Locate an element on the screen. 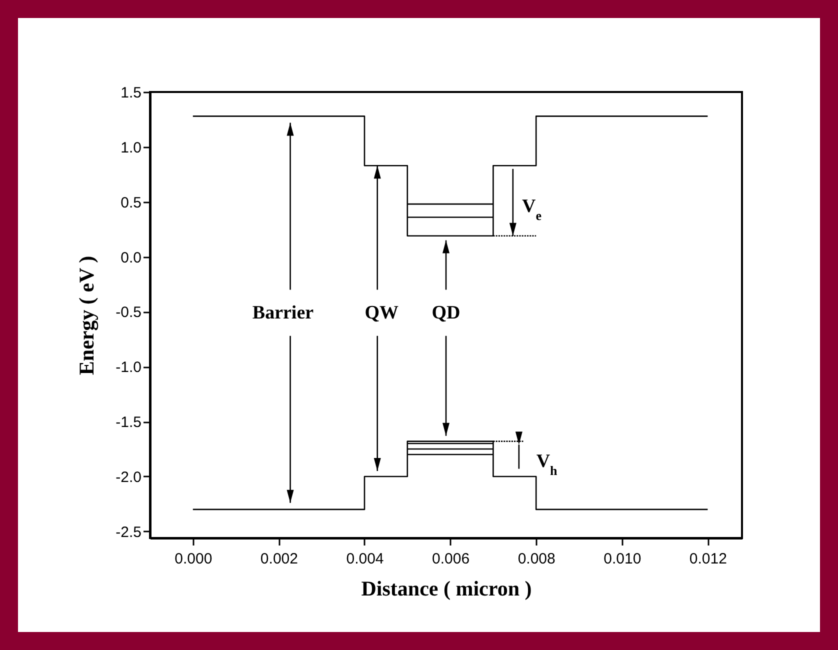 The image size is (838, 650). annotation: V$_{e}$ is located at coordinates (532, 209).